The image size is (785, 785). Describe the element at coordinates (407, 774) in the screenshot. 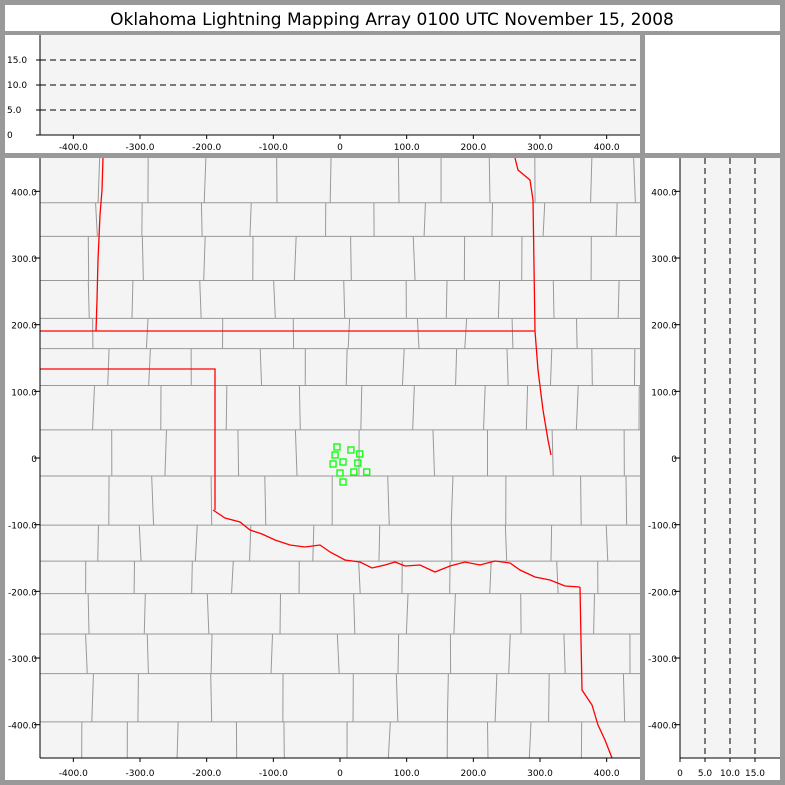

I see `x-tick-label: 100.0` at that location.